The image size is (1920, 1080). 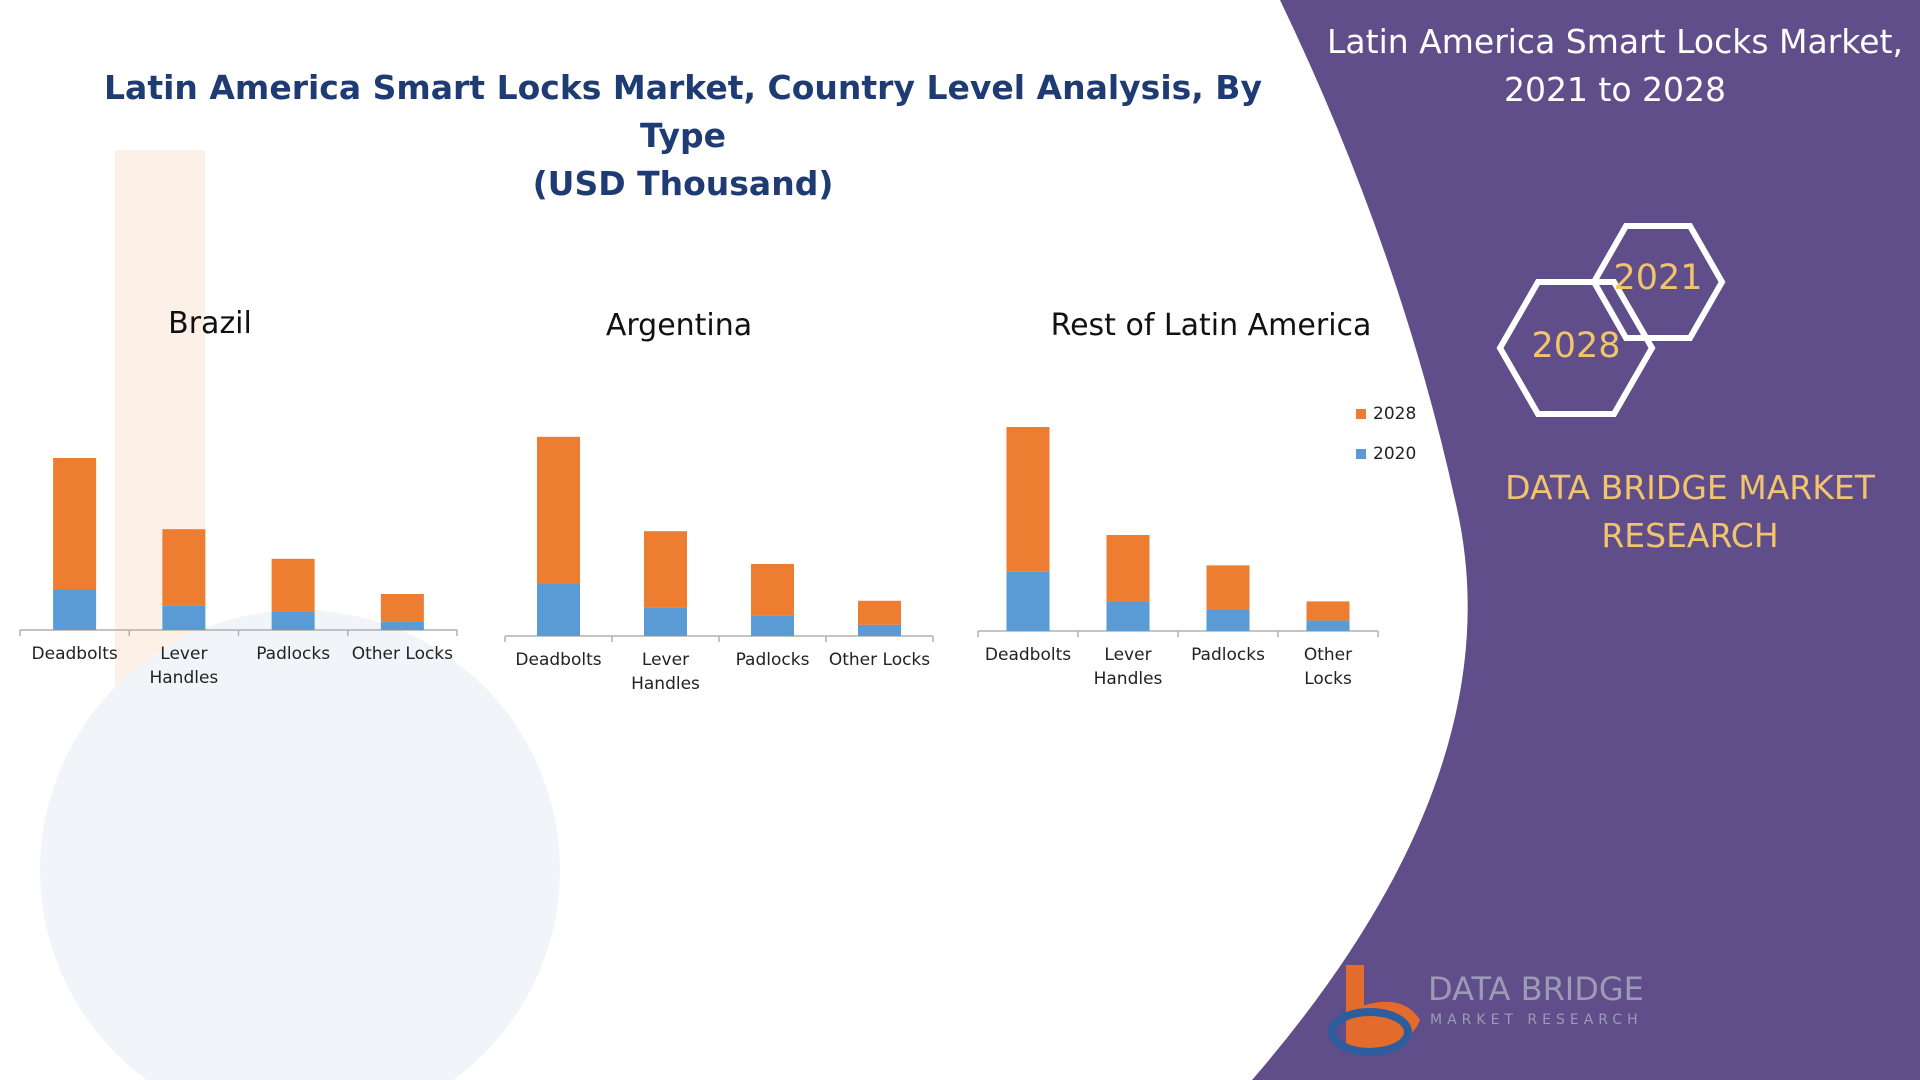 What do you see at coordinates (1211, 325) in the screenshot?
I see `chart-title-rest-of-latin-america: Rest of Latin America` at bounding box center [1211, 325].